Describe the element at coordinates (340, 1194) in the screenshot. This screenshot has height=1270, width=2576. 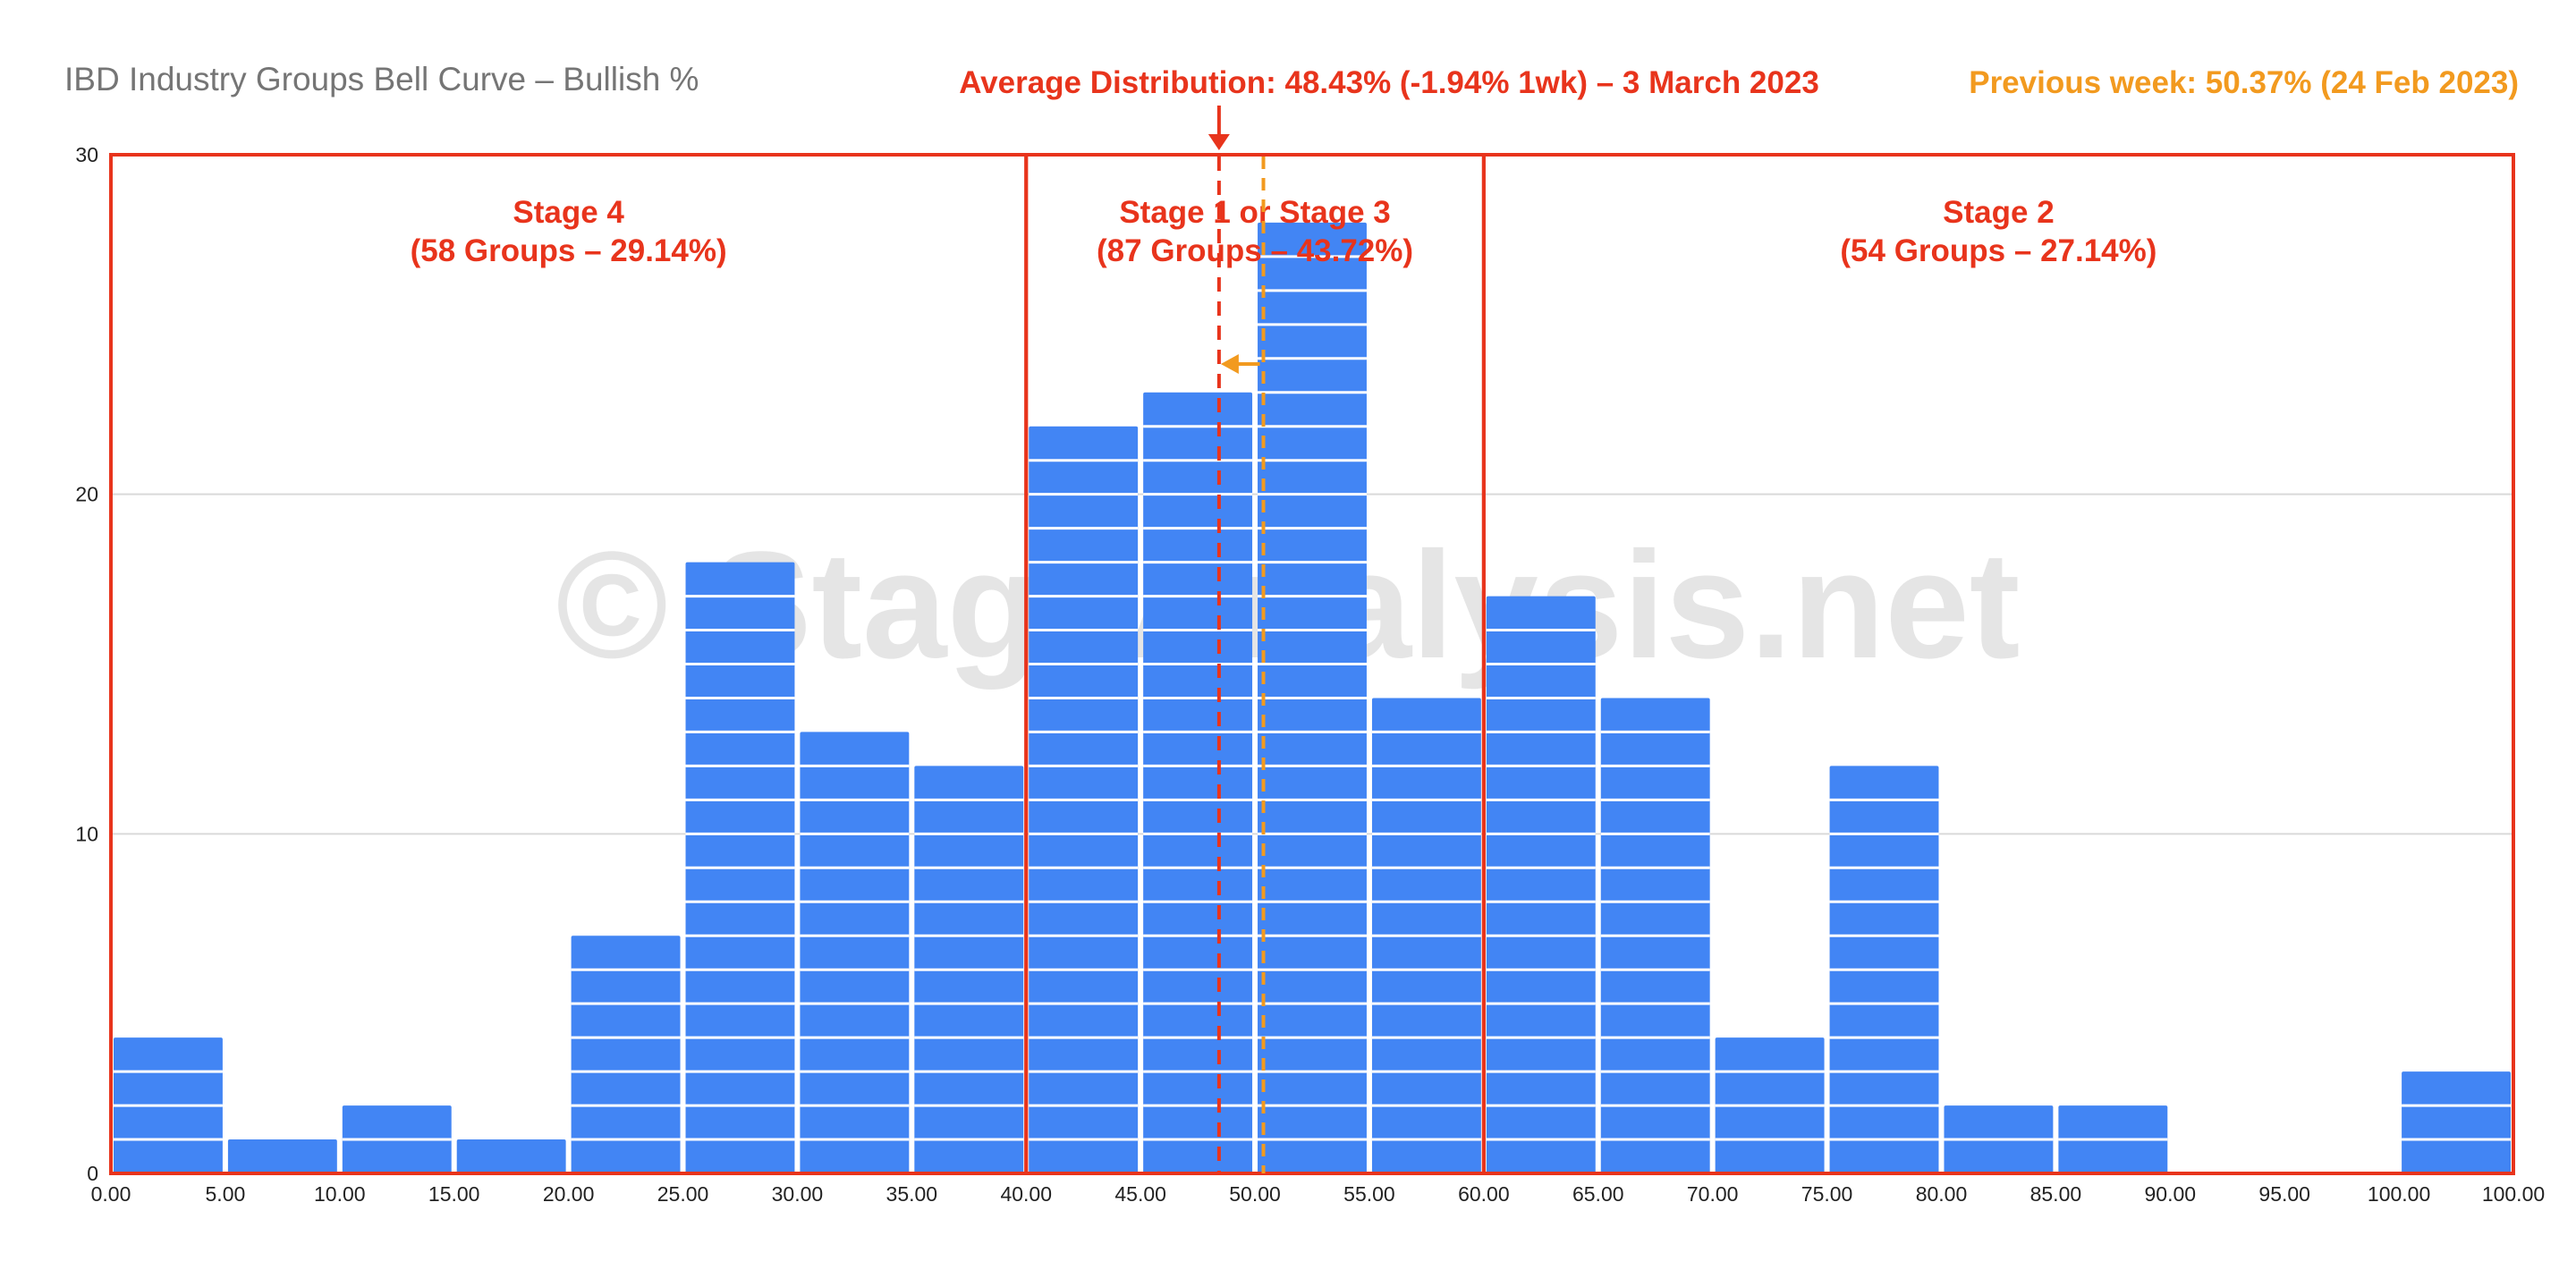
I see `x-tick-label: 10.00` at that location.